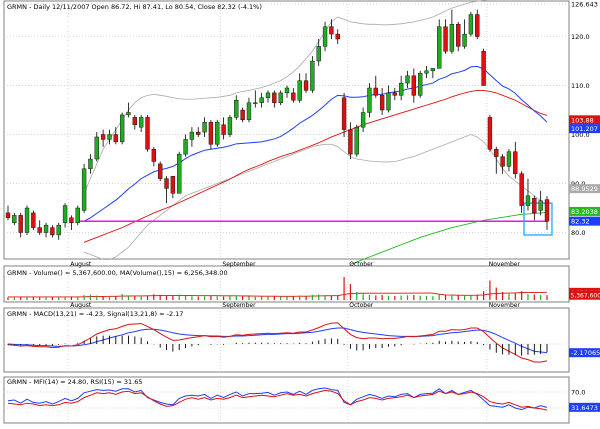 This screenshot has height=429, width=600. What do you see at coordinates (580, 86) in the screenshot?
I see `price-tick-label: 110.0` at bounding box center [580, 86].